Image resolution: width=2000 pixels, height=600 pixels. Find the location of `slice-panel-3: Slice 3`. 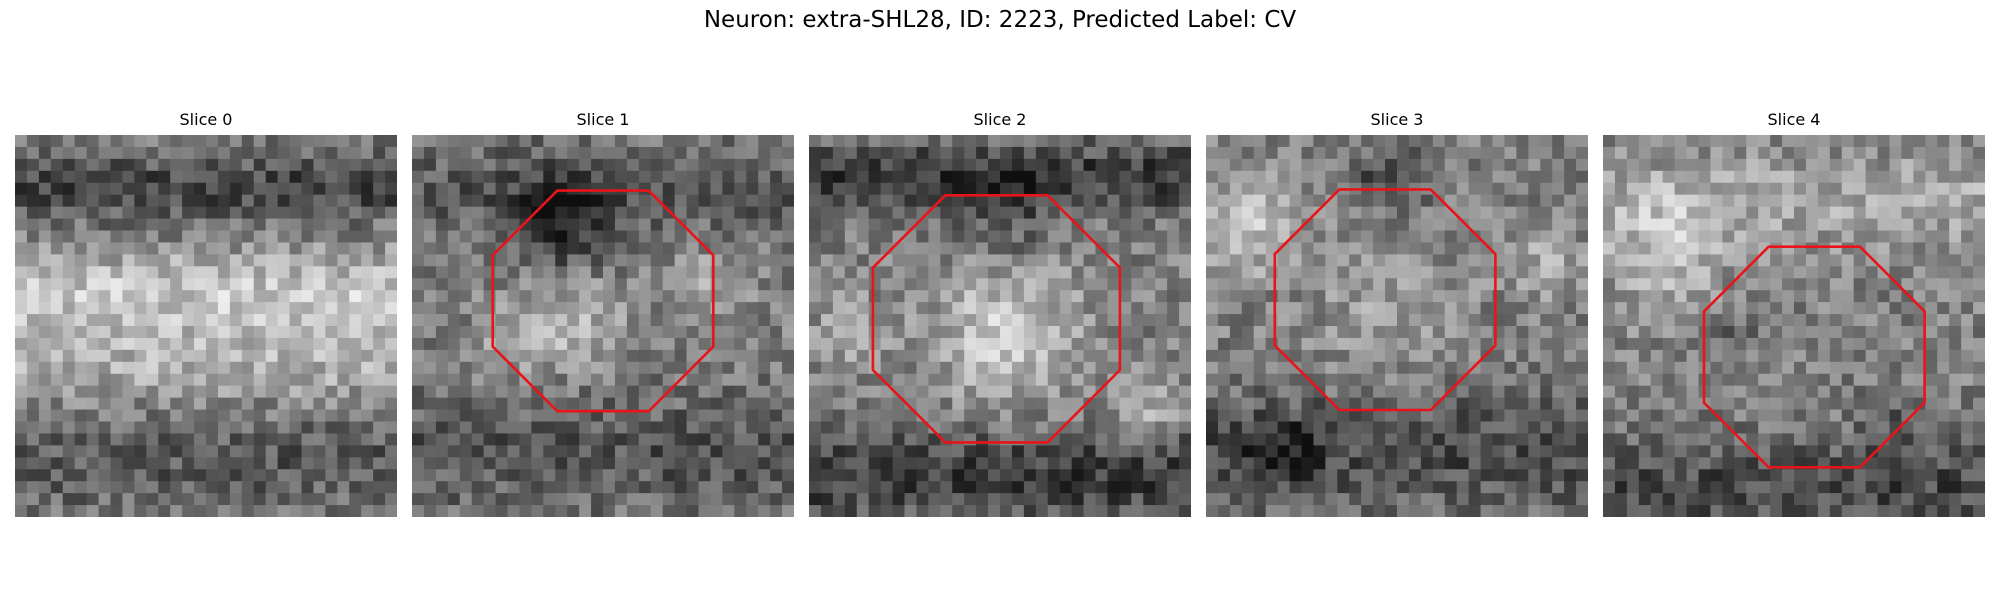

slice-panel-3: Slice 3 is located at coordinates (1397, 315).